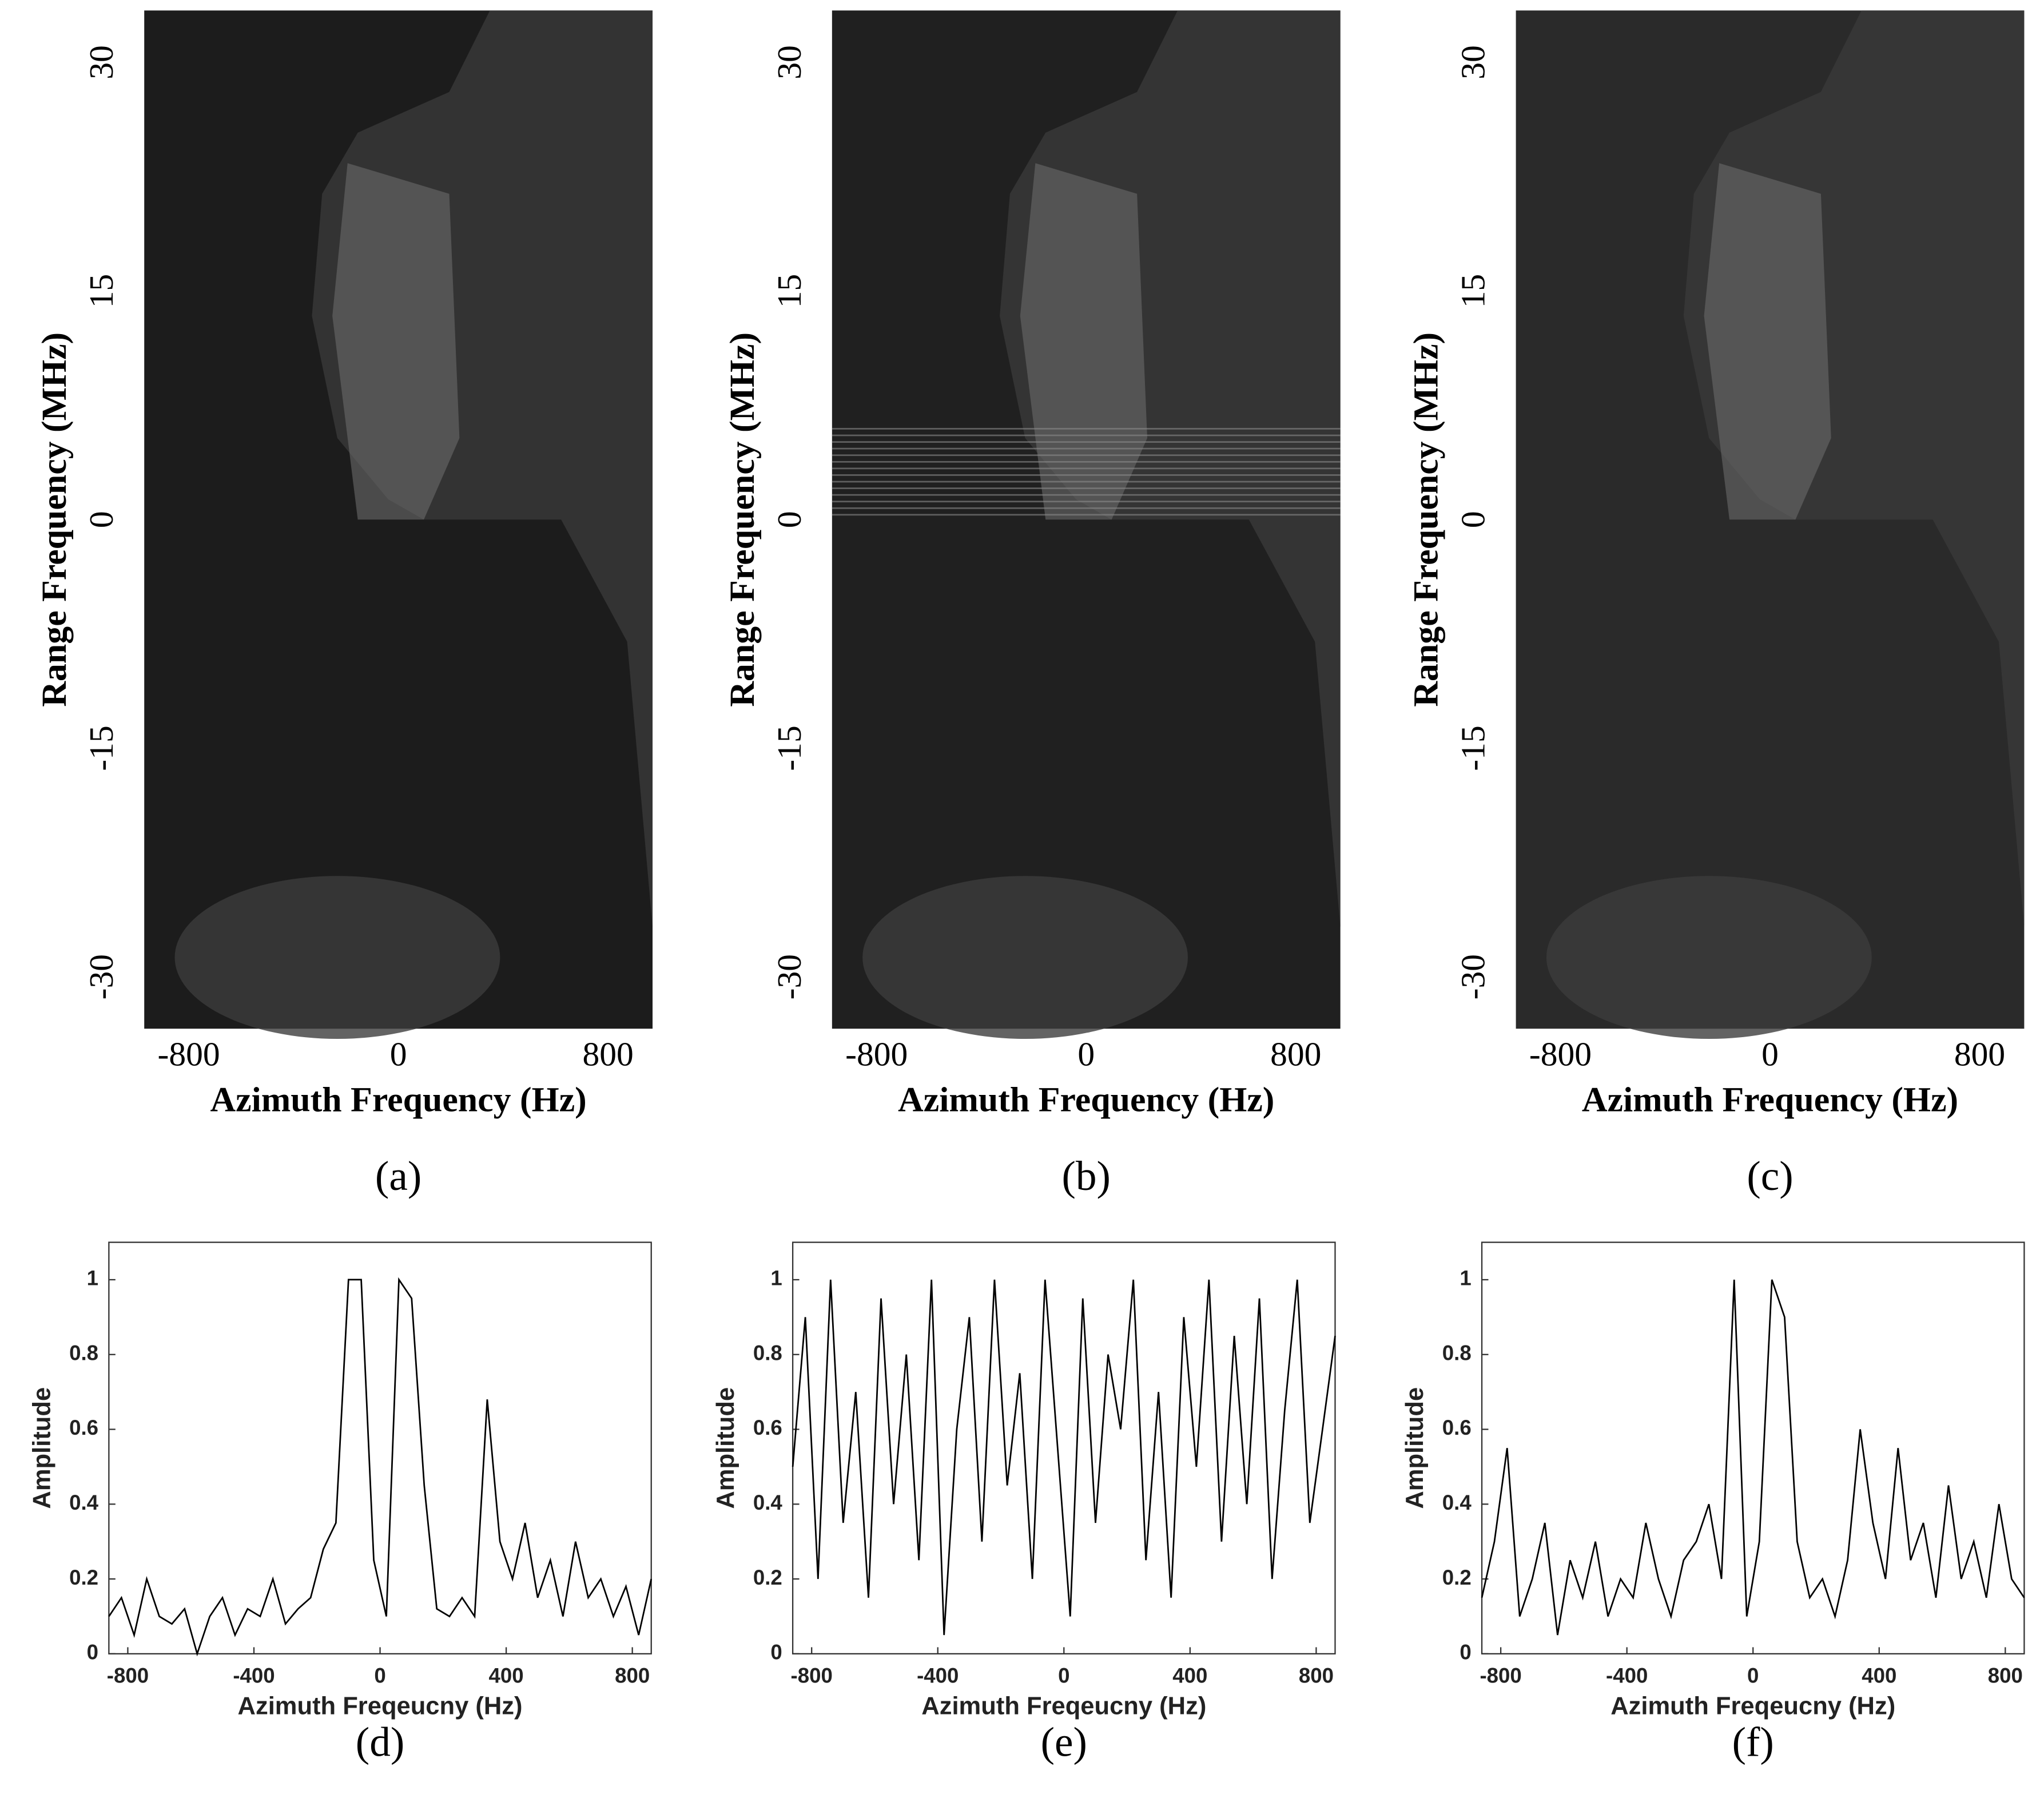 This screenshot has height=1794, width=2044. What do you see at coordinates (398, 1176) in the screenshot?
I see `caption: (a)` at bounding box center [398, 1176].